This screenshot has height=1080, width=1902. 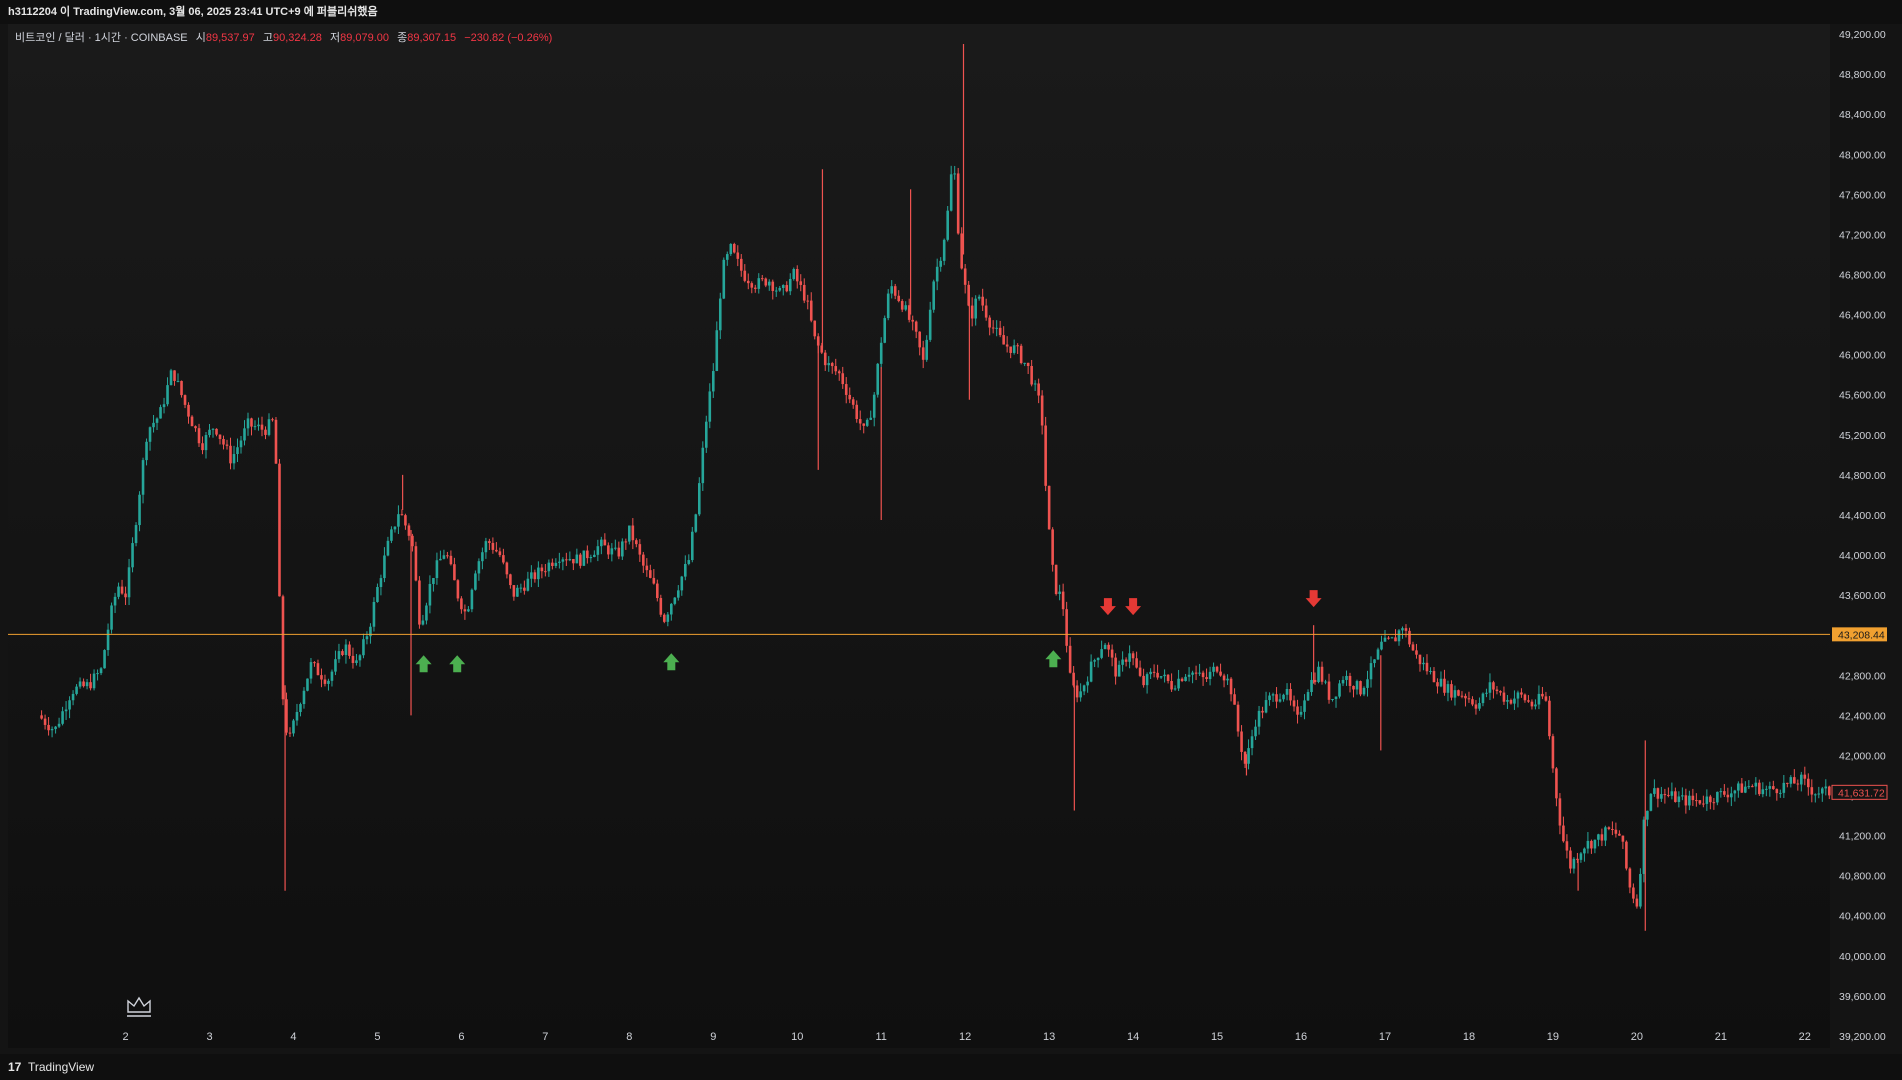 I want to click on x-tick-label: 19, so click(x=1553, y=1037).